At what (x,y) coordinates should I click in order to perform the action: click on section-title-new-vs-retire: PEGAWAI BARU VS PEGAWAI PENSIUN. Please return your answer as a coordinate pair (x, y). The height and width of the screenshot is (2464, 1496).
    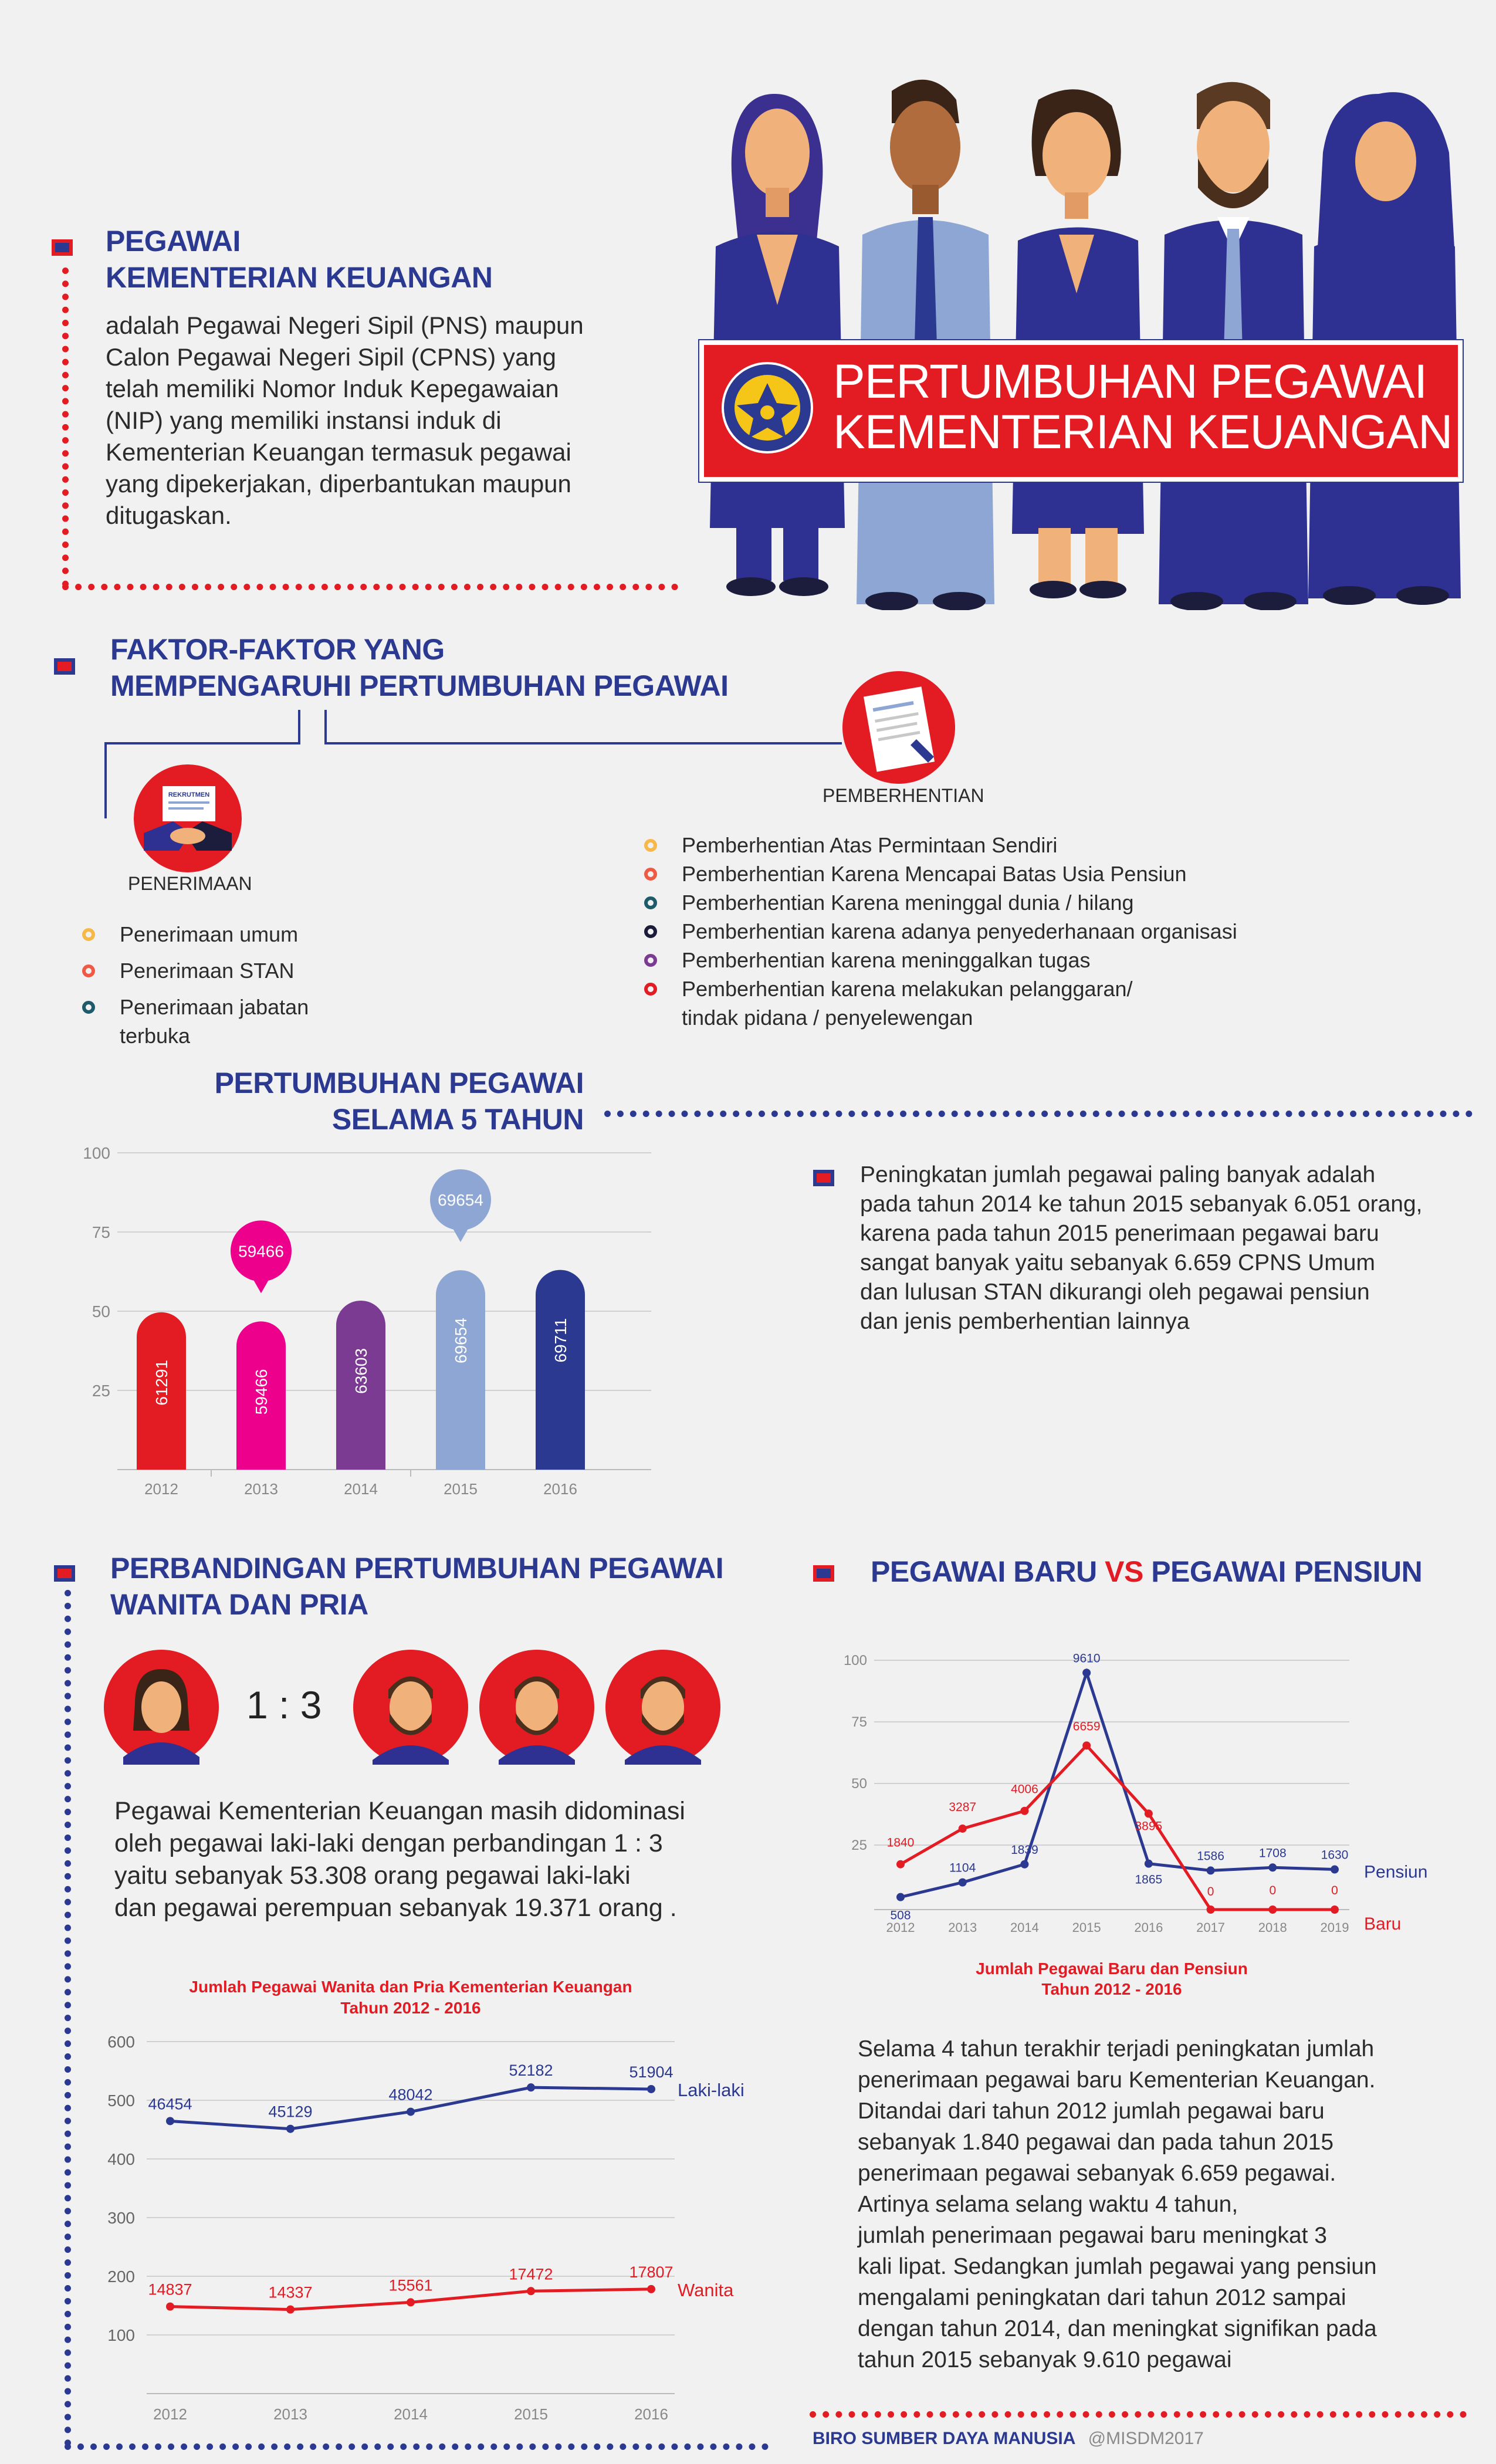
    Looking at the image, I should click on (1147, 1571).